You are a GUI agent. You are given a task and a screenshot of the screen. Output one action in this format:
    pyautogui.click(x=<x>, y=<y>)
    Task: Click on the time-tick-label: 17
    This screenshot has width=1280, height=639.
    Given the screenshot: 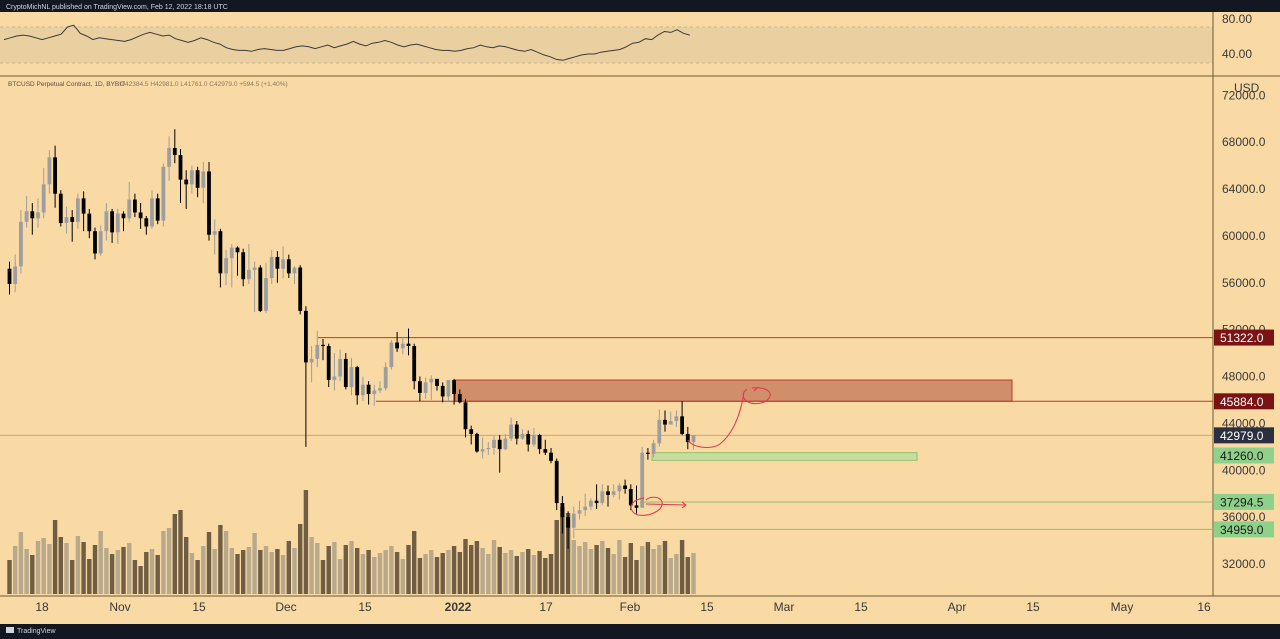 What is the action you would take?
    pyautogui.click(x=546, y=607)
    